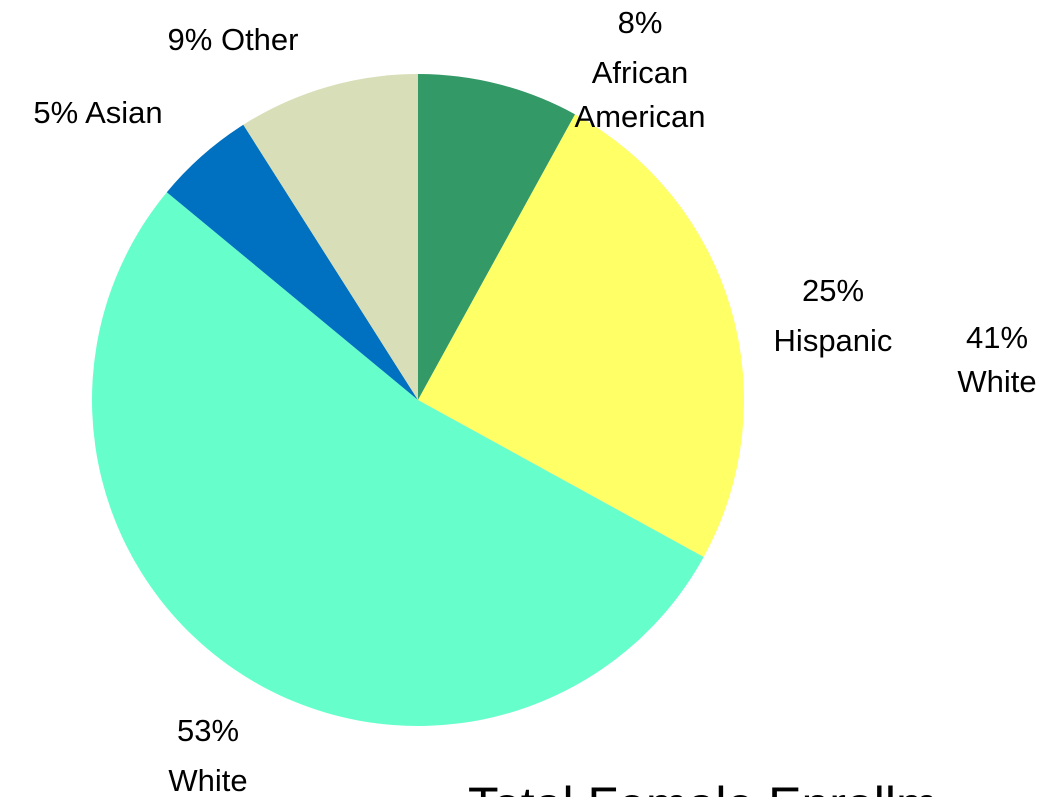  I want to click on category-label: Other, so click(260, 39).